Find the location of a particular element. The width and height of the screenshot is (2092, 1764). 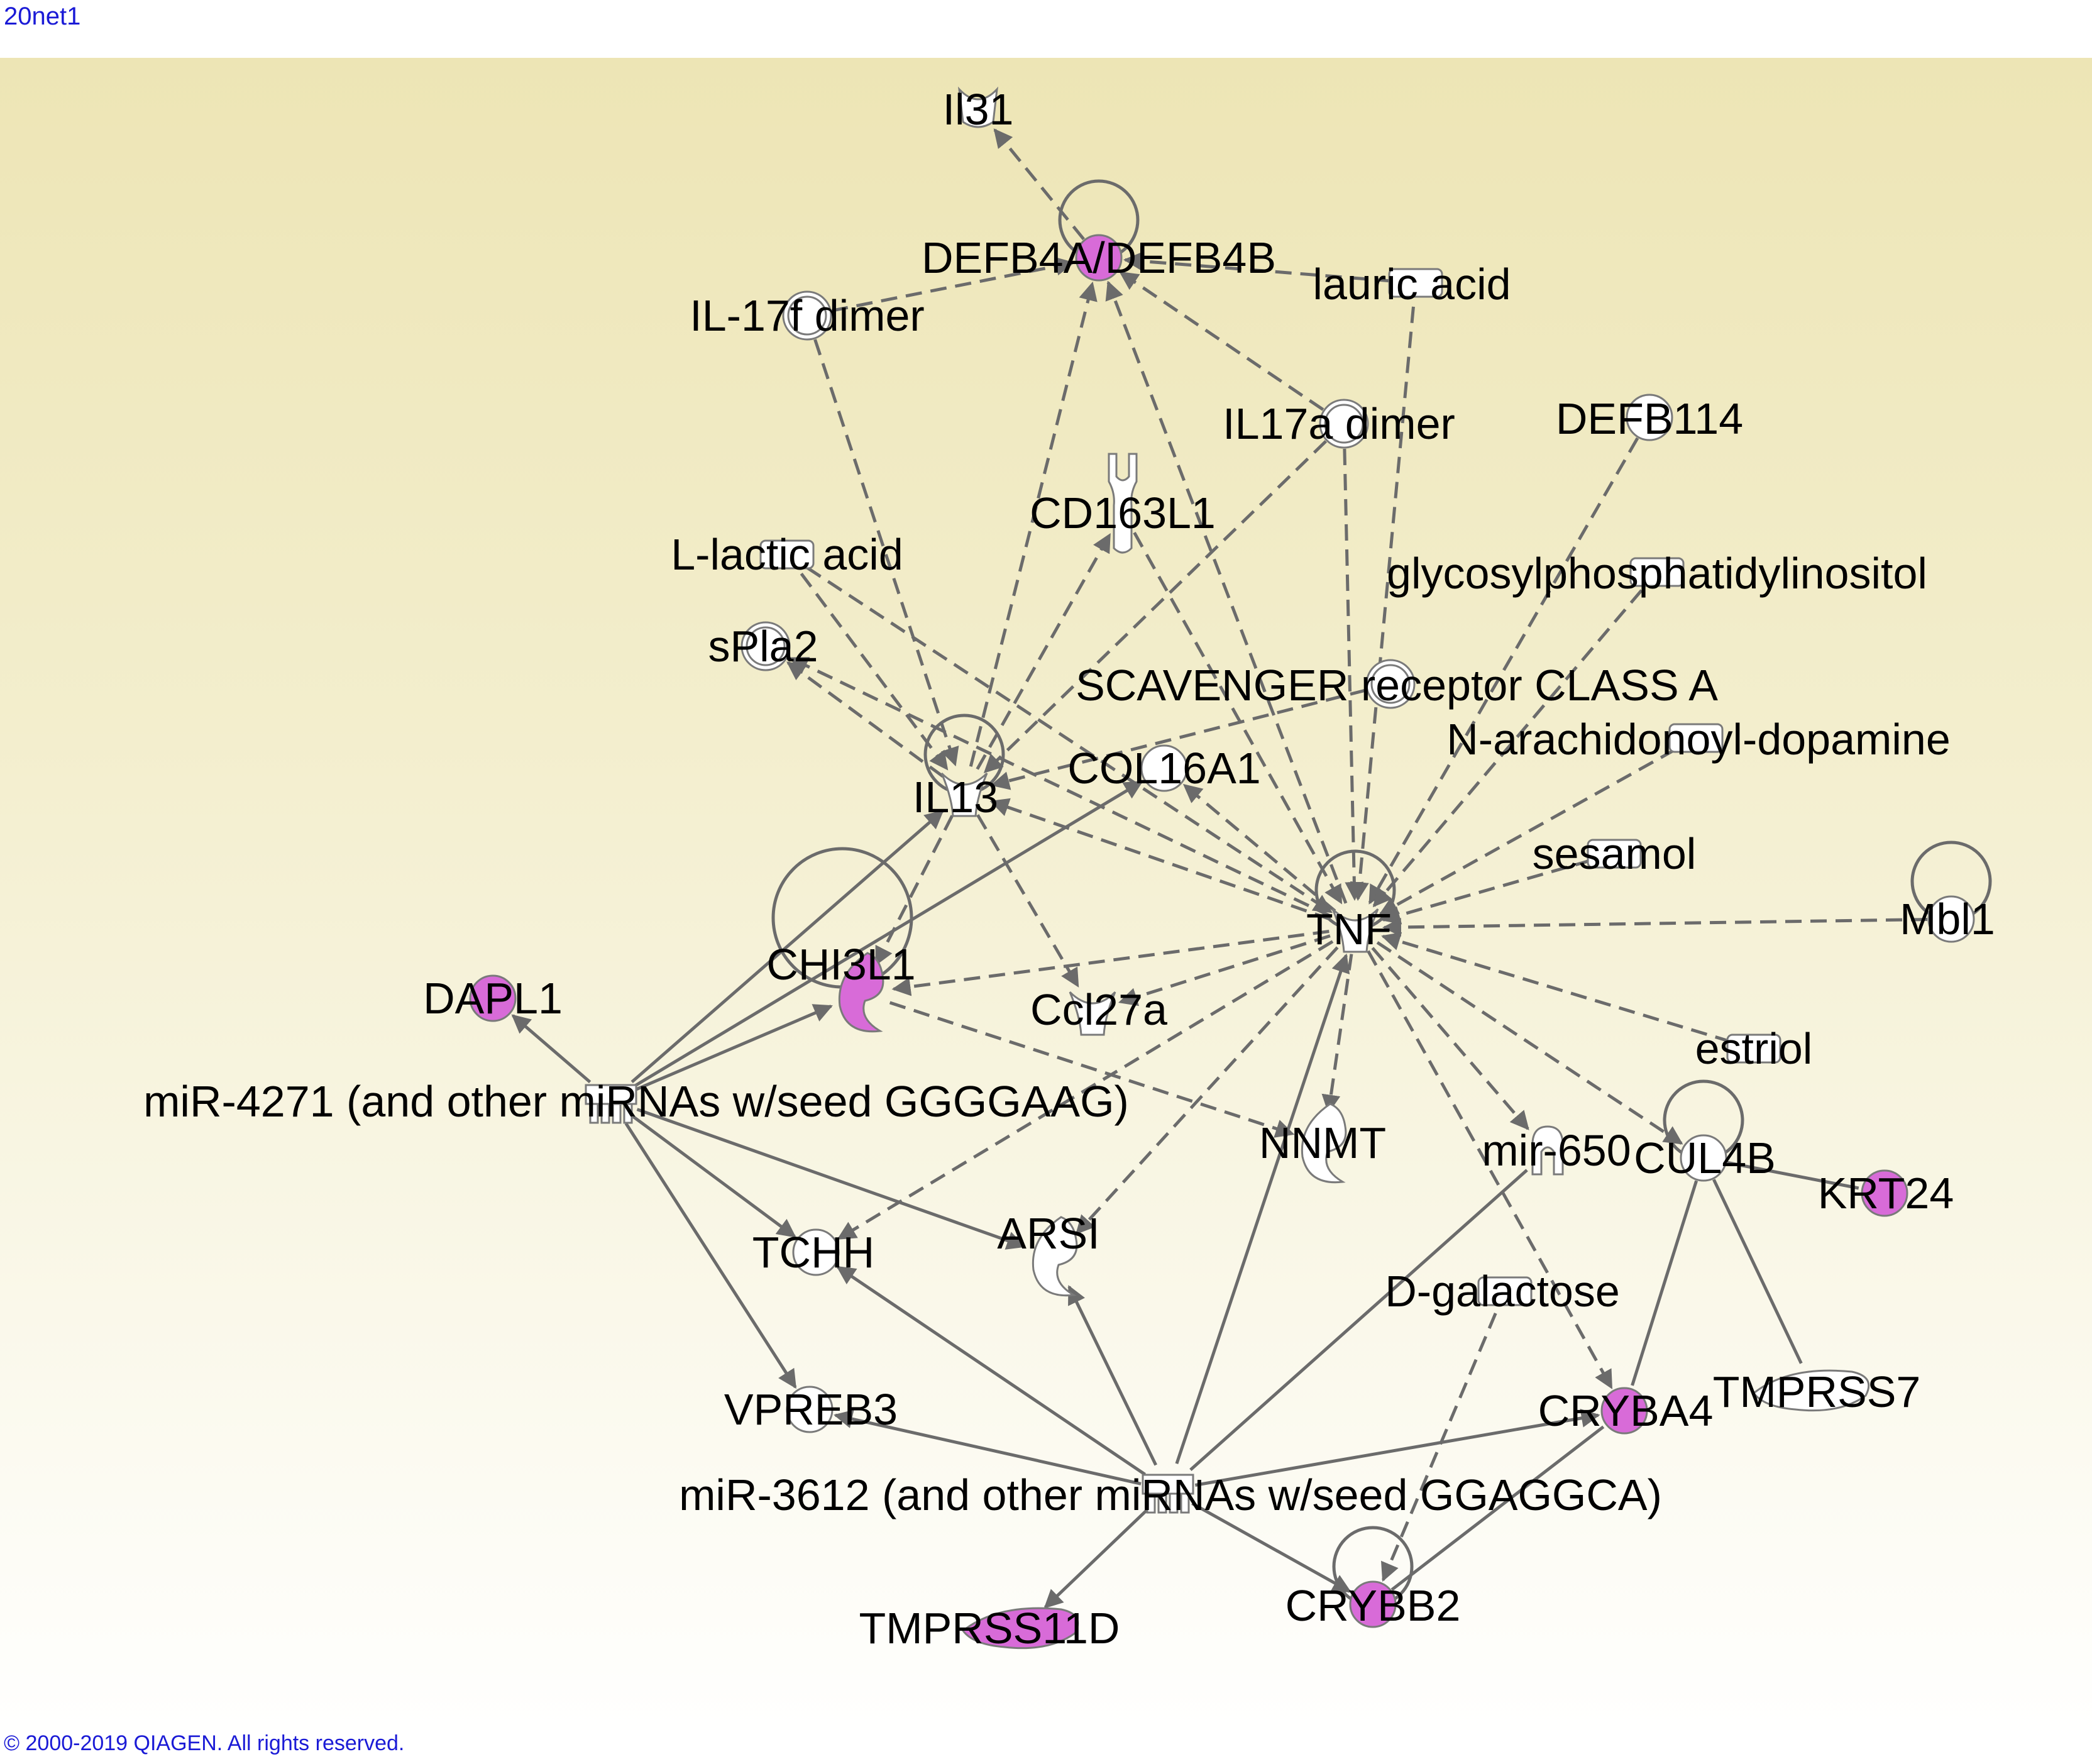

transmembrane-receptor-icon is located at coordinates (1123, 503).